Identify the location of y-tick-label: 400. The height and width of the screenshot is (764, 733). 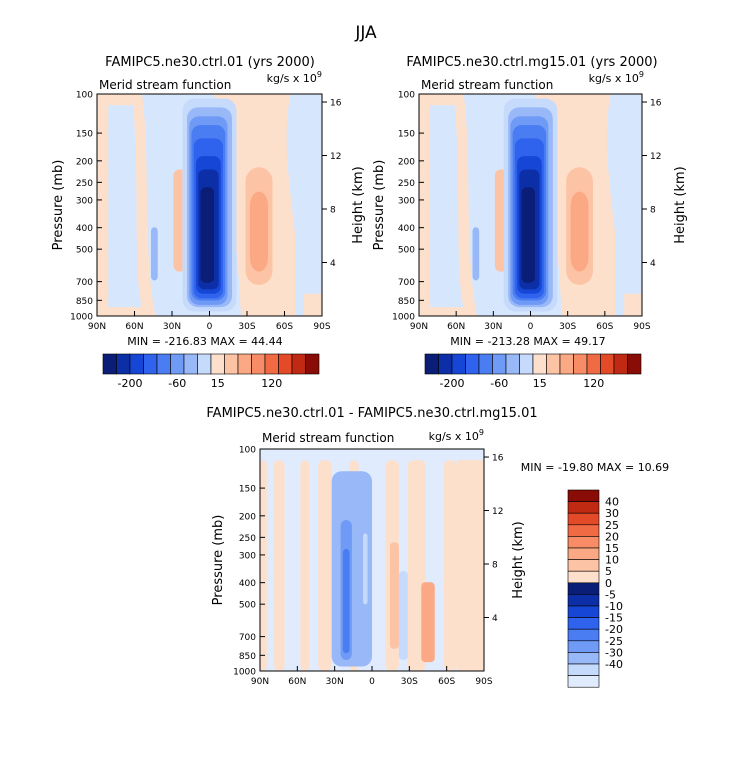
(84, 229).